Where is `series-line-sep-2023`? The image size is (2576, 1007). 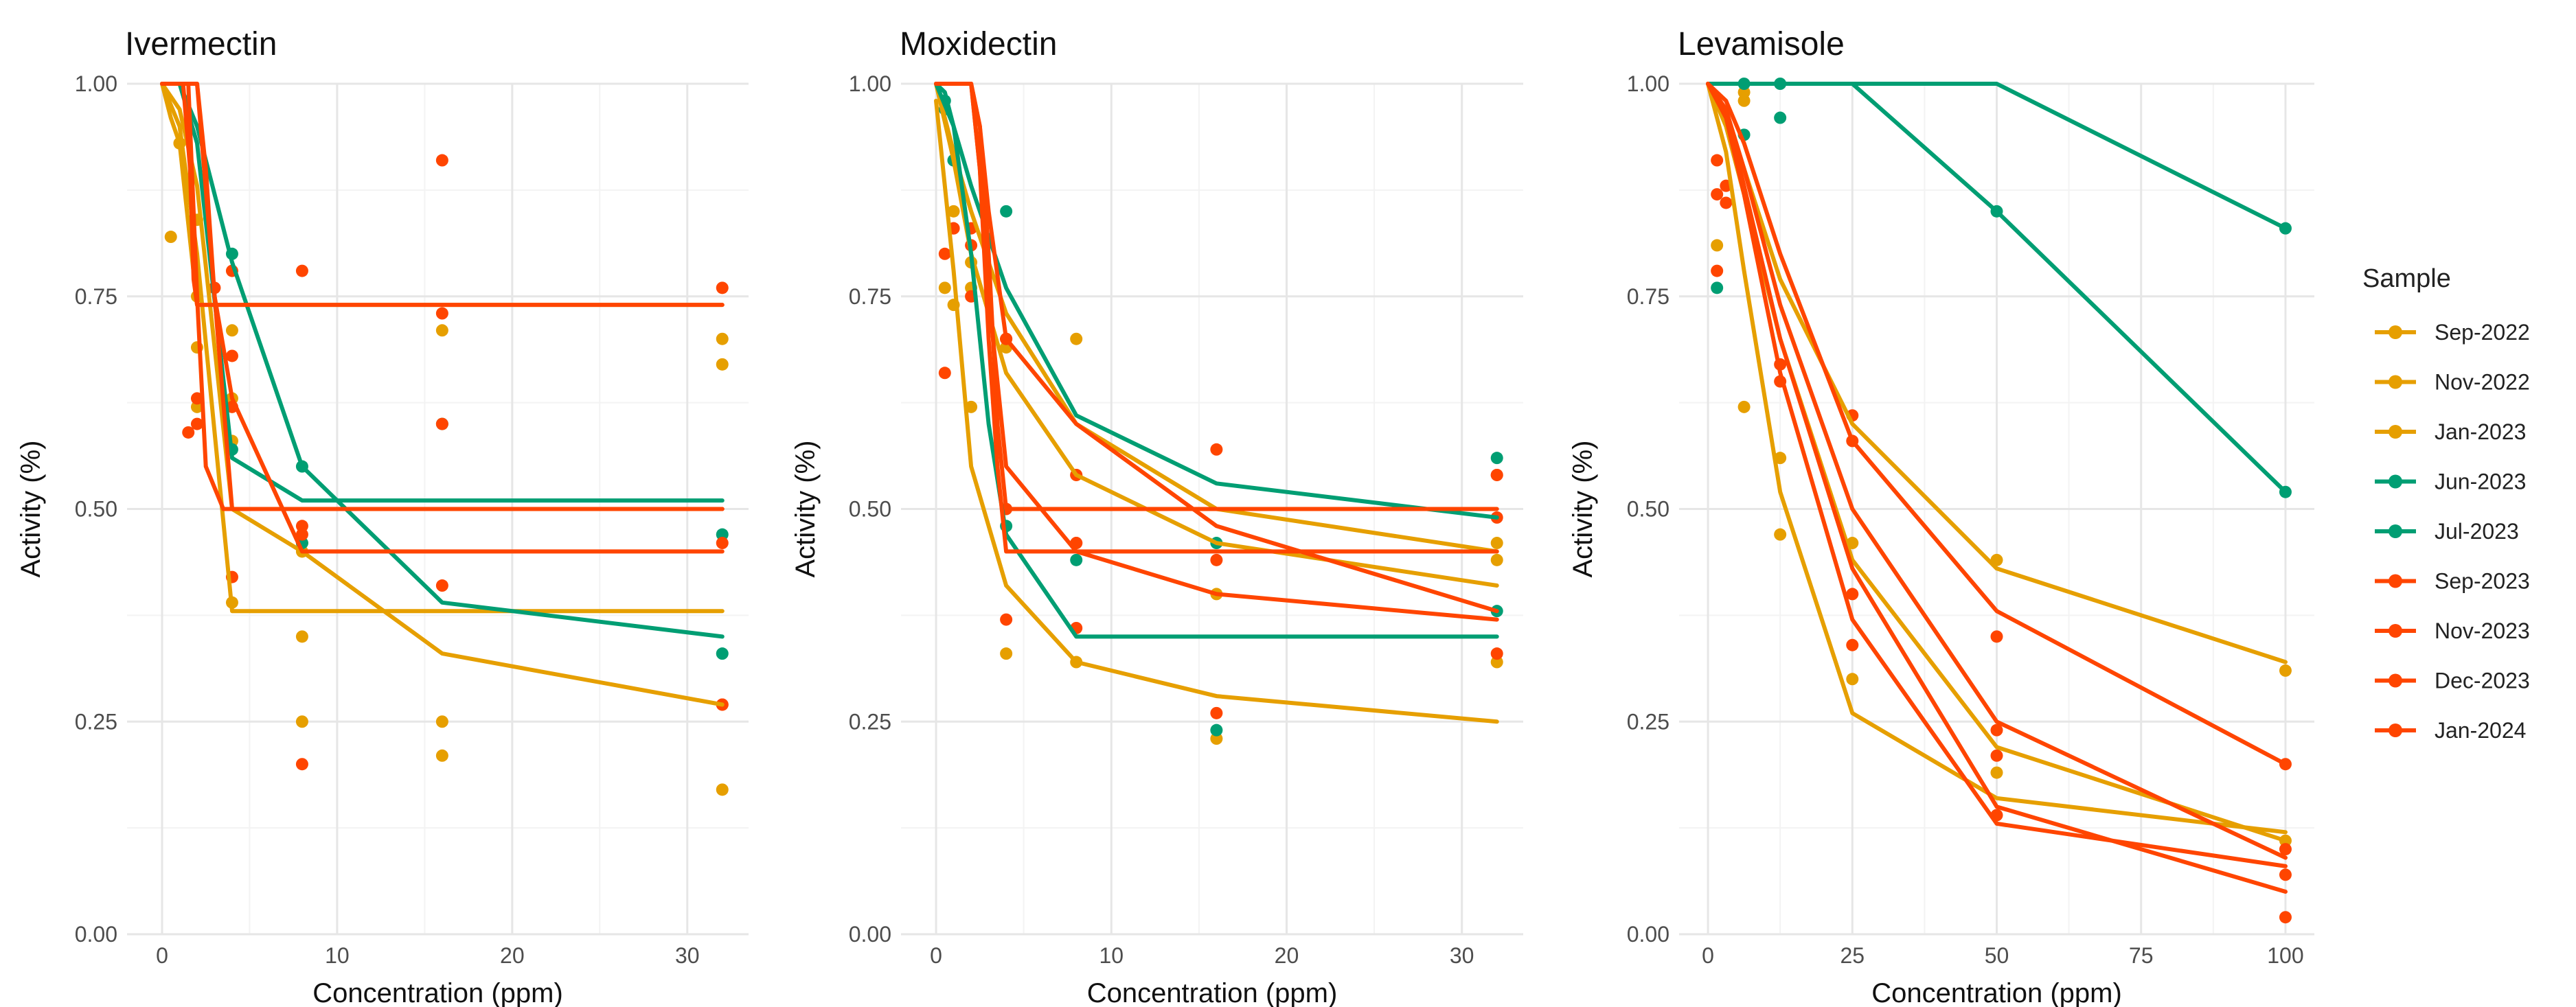
series-line-sep-2023 is located at coordinates (442, 195).